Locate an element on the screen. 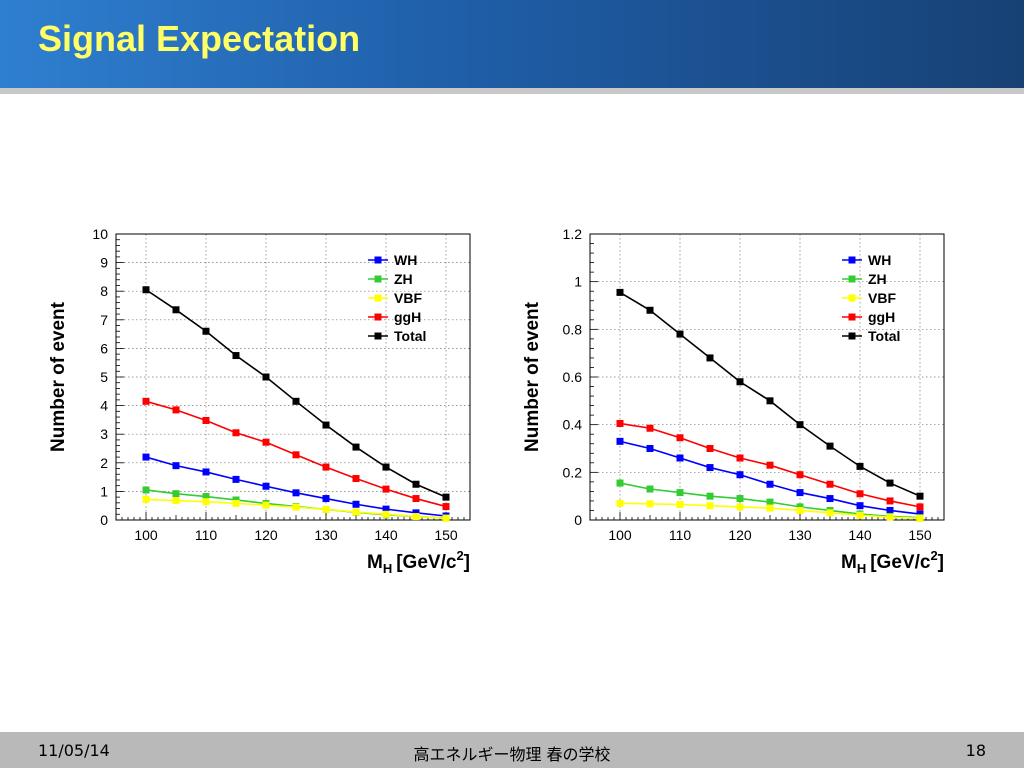 Image resolution: width=1024 pixels, height=768 pixels. x-tick-label: 120 is located at coordinates (740, 535).